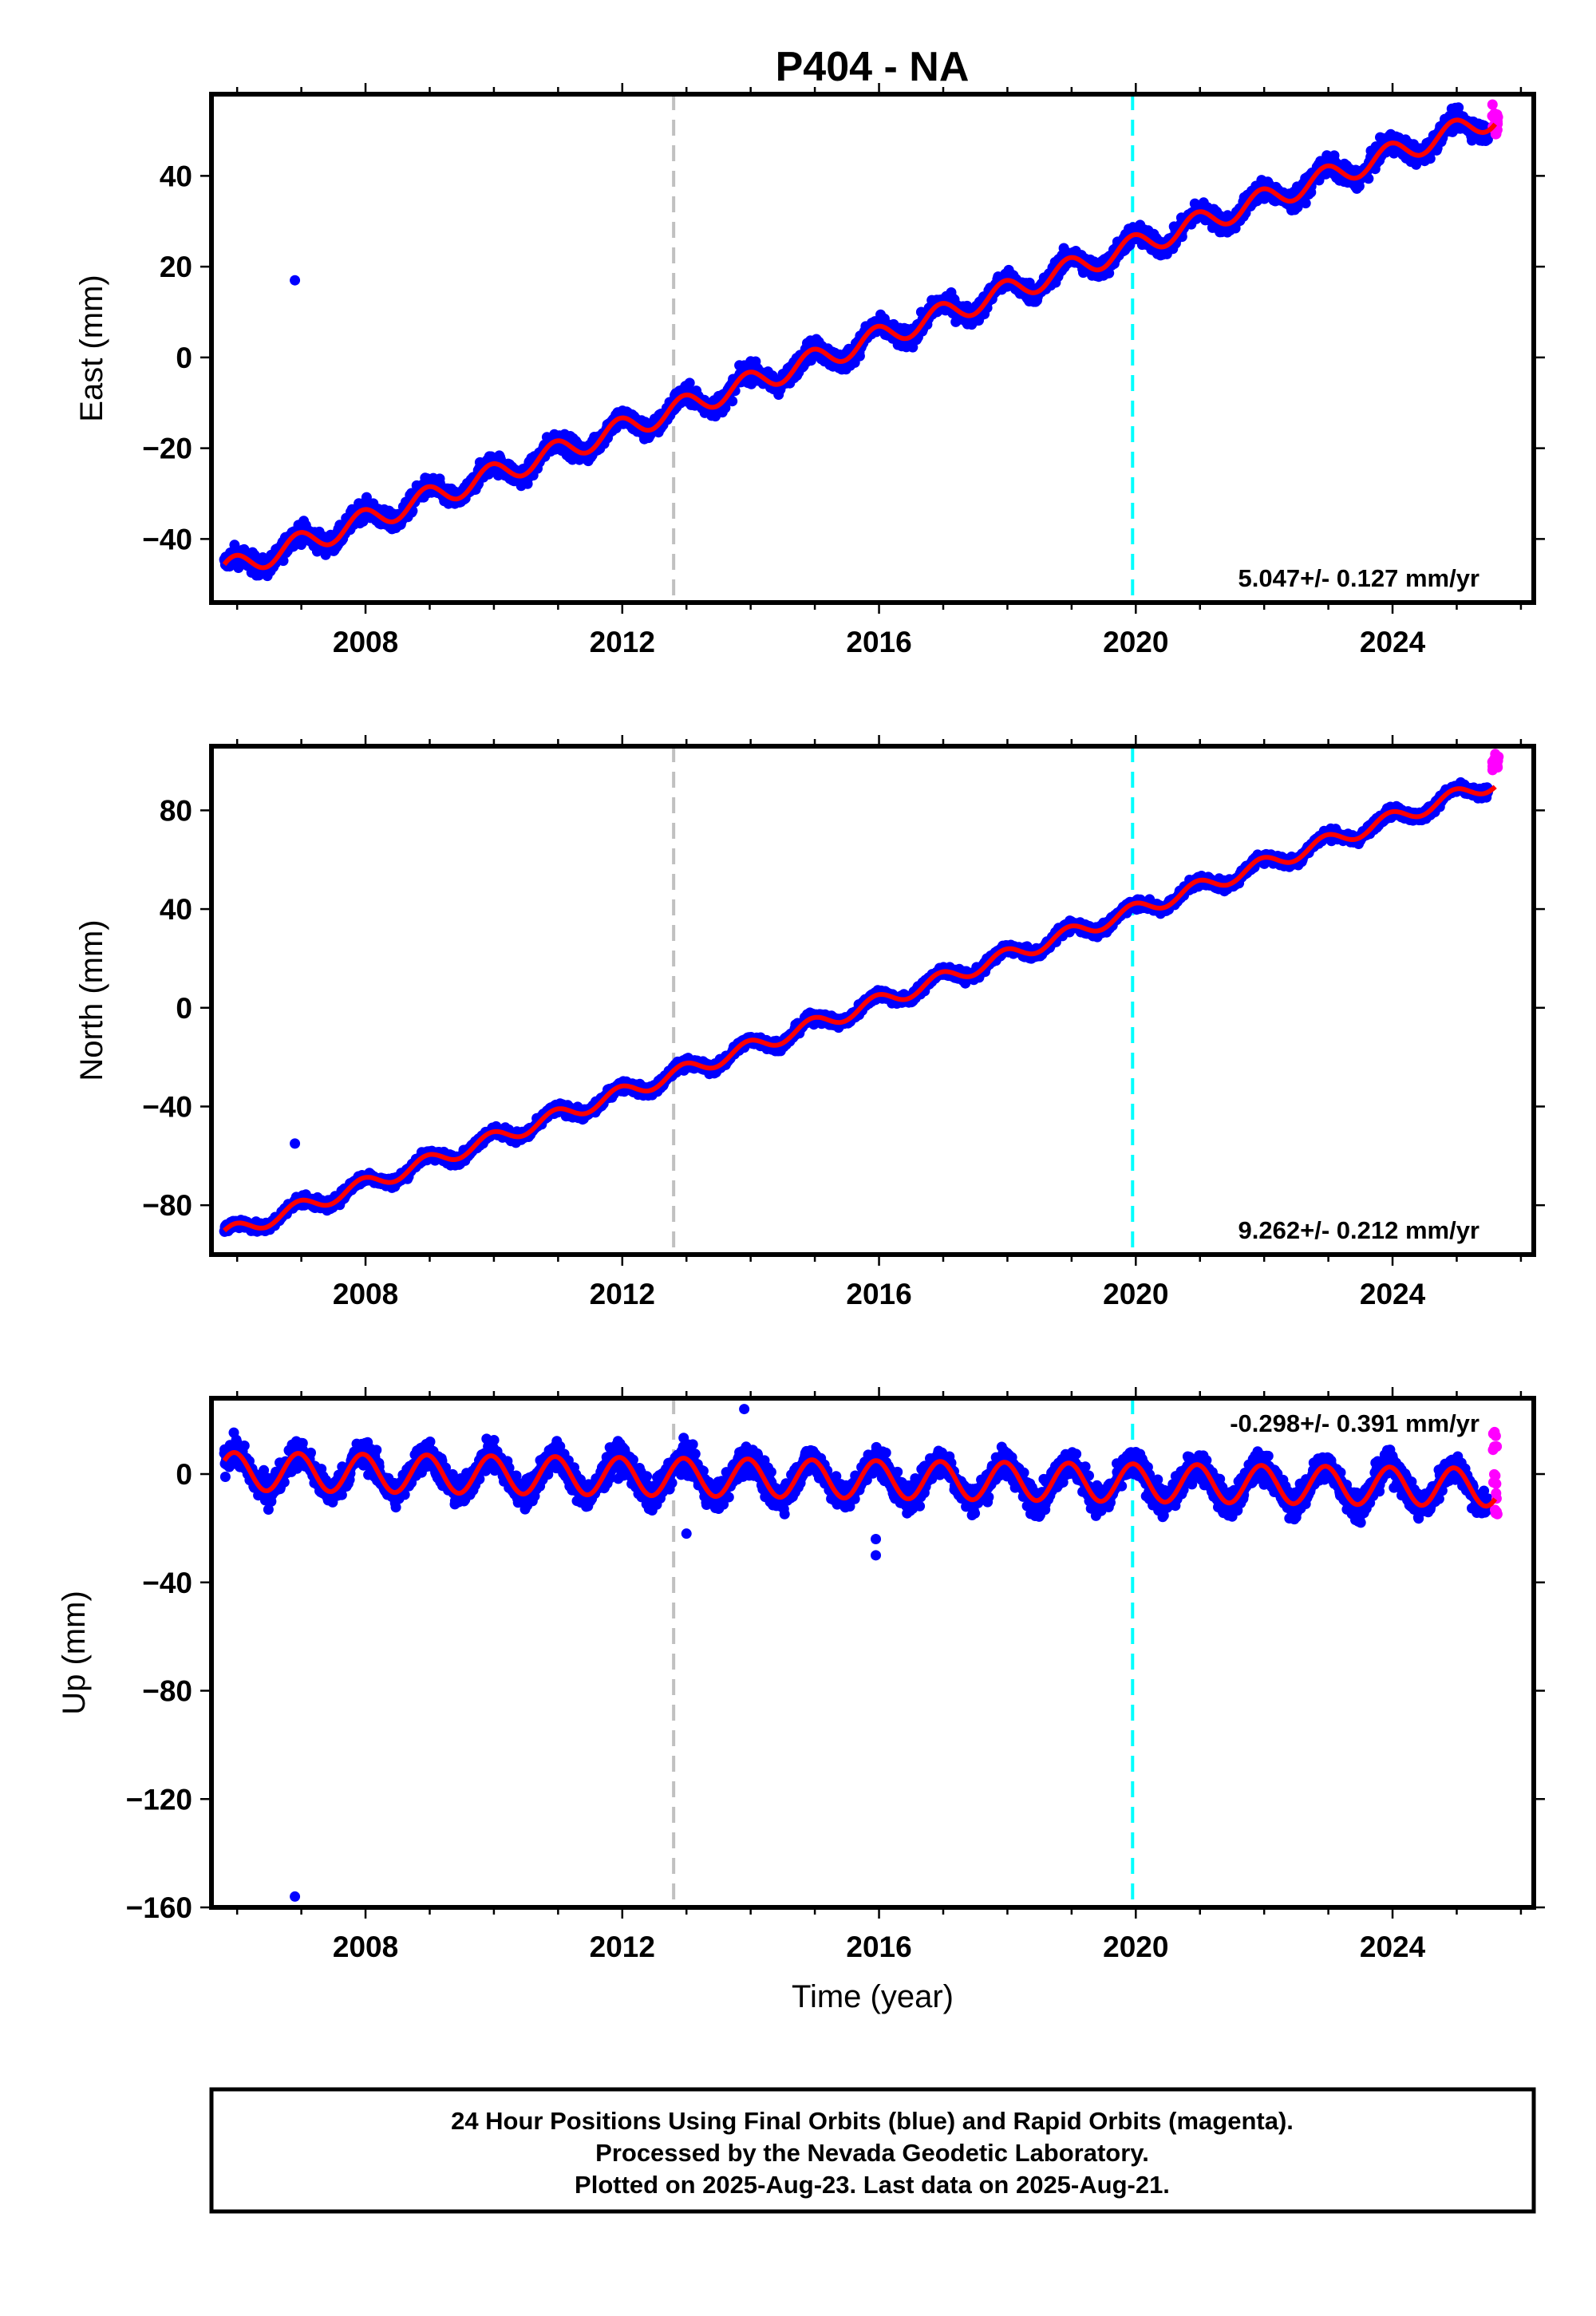 The width and height of the screenshot is (1596, 2316). What do you see at coordinates (873, 67) in the screenshot?
I see `chart-title: P404 - NA` at bounding box center [873, 67].